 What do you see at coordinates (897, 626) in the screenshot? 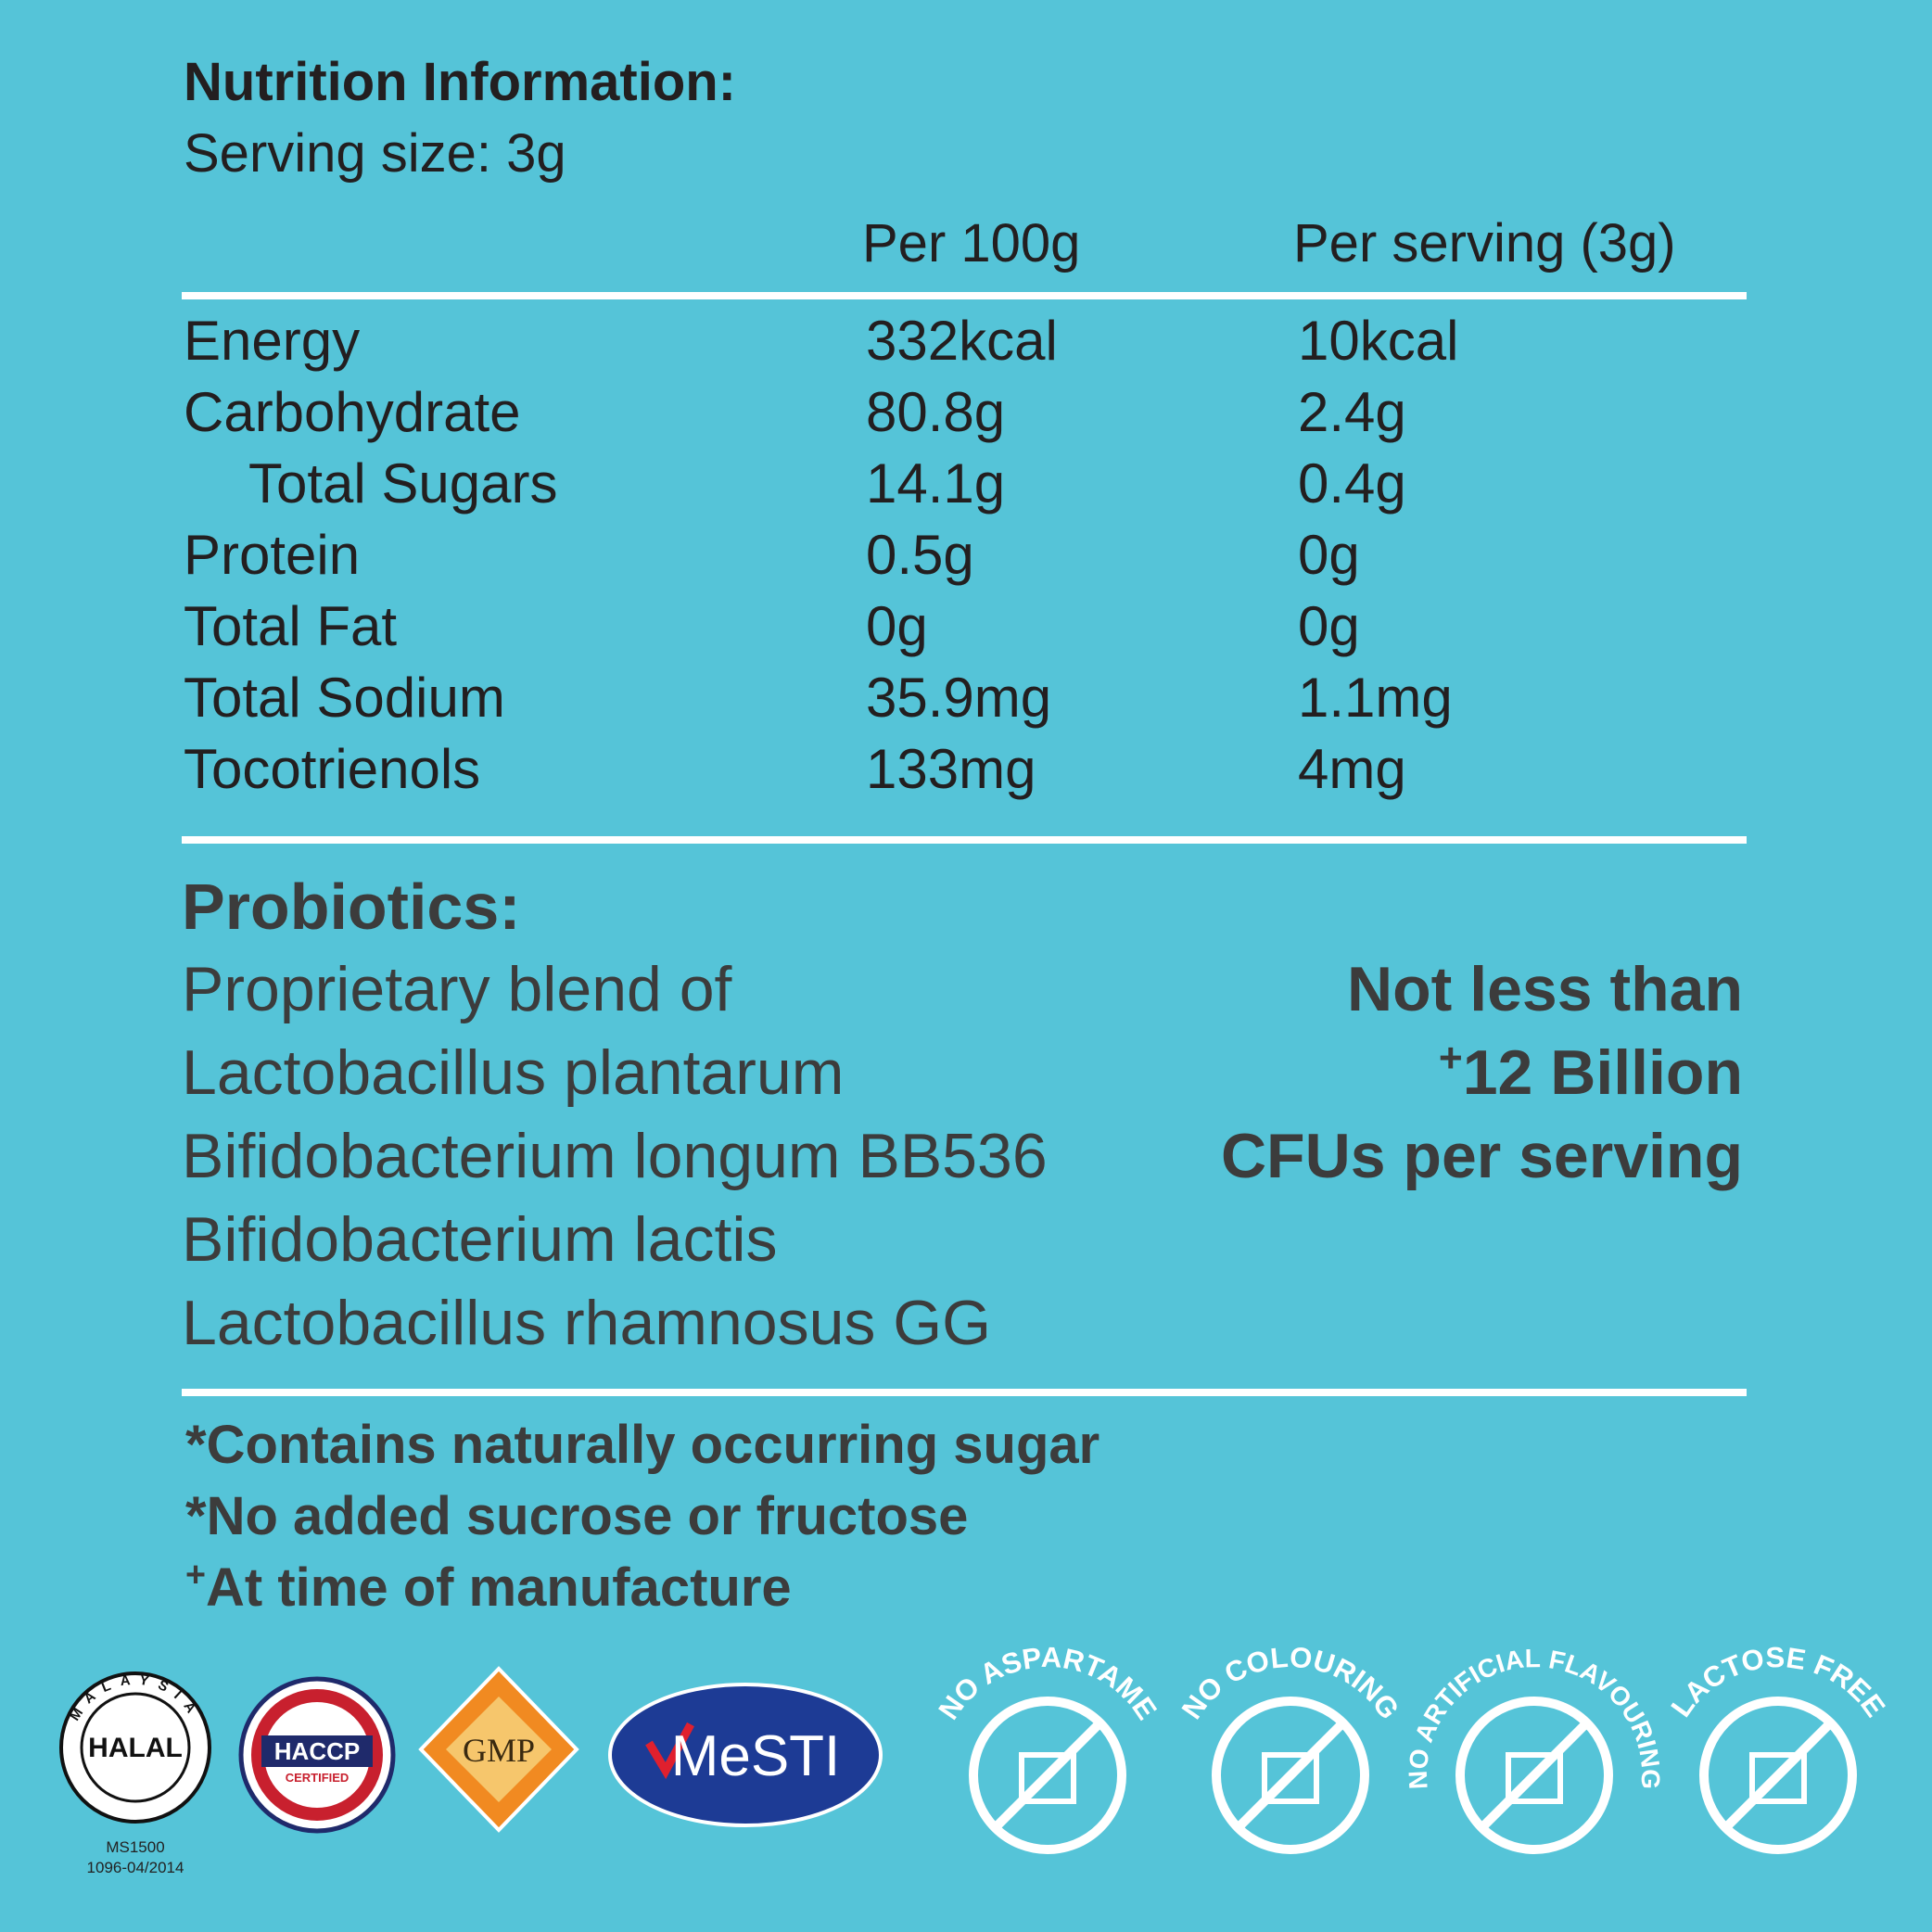
I see `per-100g: 0g` at bounding box center [897, 626].